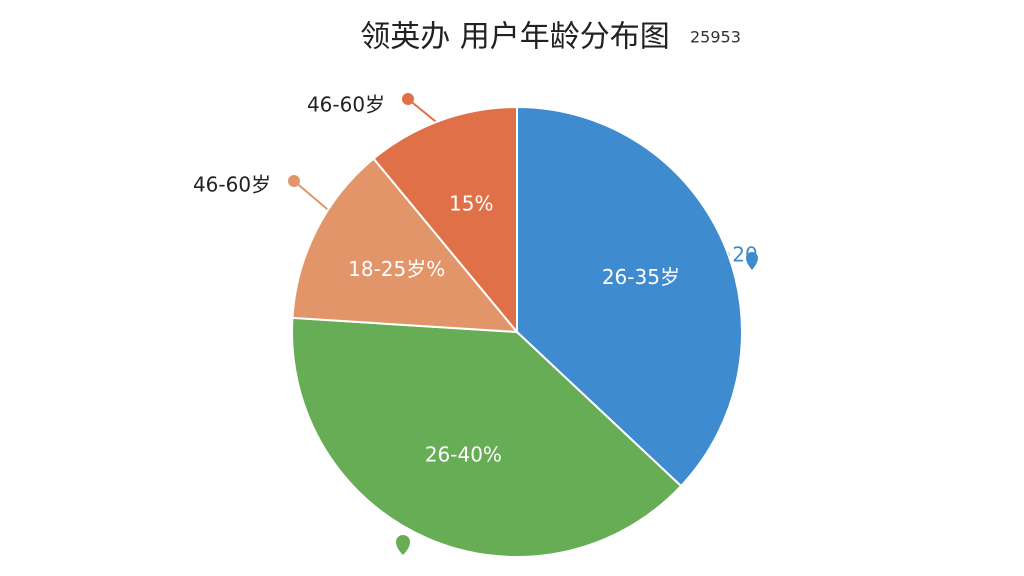 The height and width of the screenshot is (576, 1024). I want to click on slice-label: 15%, so click(471, 203).